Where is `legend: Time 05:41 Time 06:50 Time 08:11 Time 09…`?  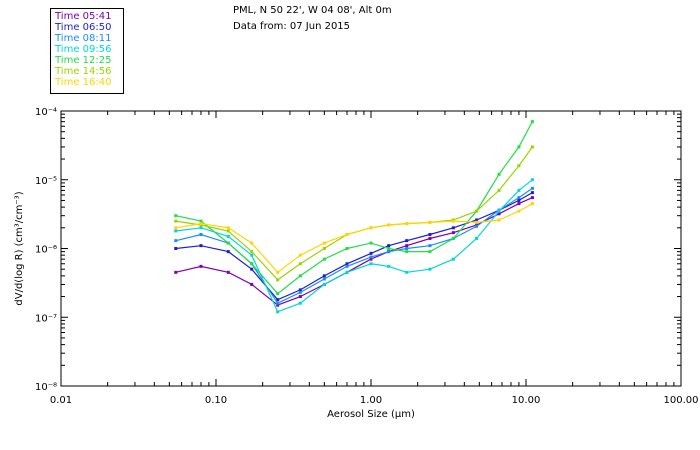 legend: Time 05:41 Time 06:50 Time 08:11 Time 09… is located at coordinates (87, 51).